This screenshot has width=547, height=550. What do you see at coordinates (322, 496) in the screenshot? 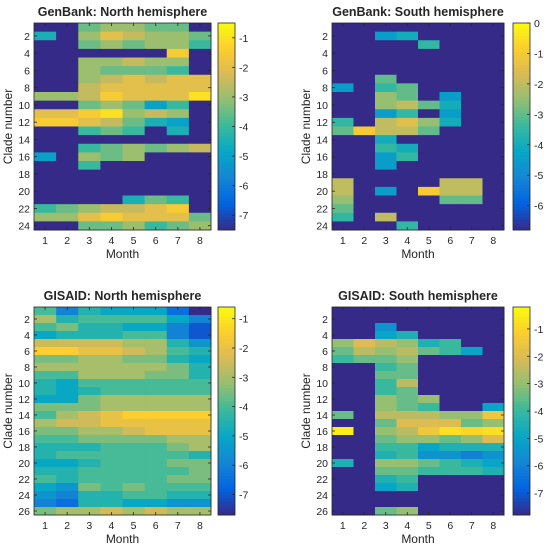
I see `y-tick-label: 24` at bounding box center [322, 496].